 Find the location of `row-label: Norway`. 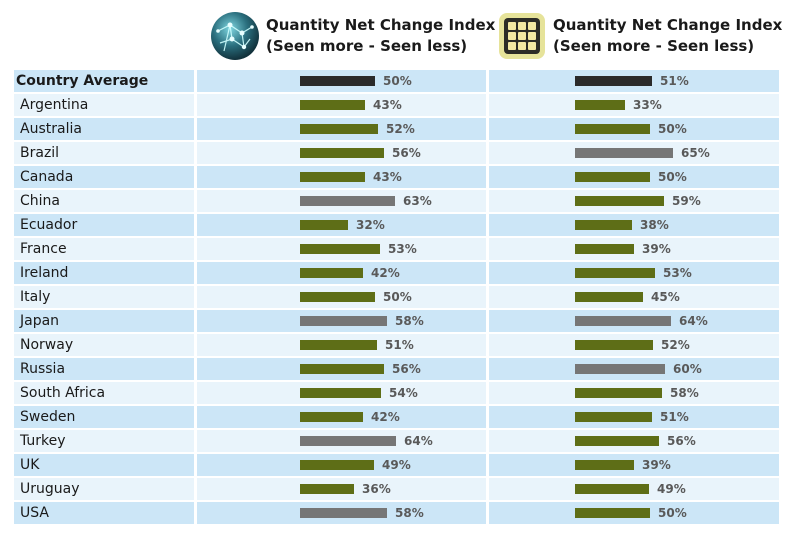

row-label: Norway is located at coordinates (47, 345).